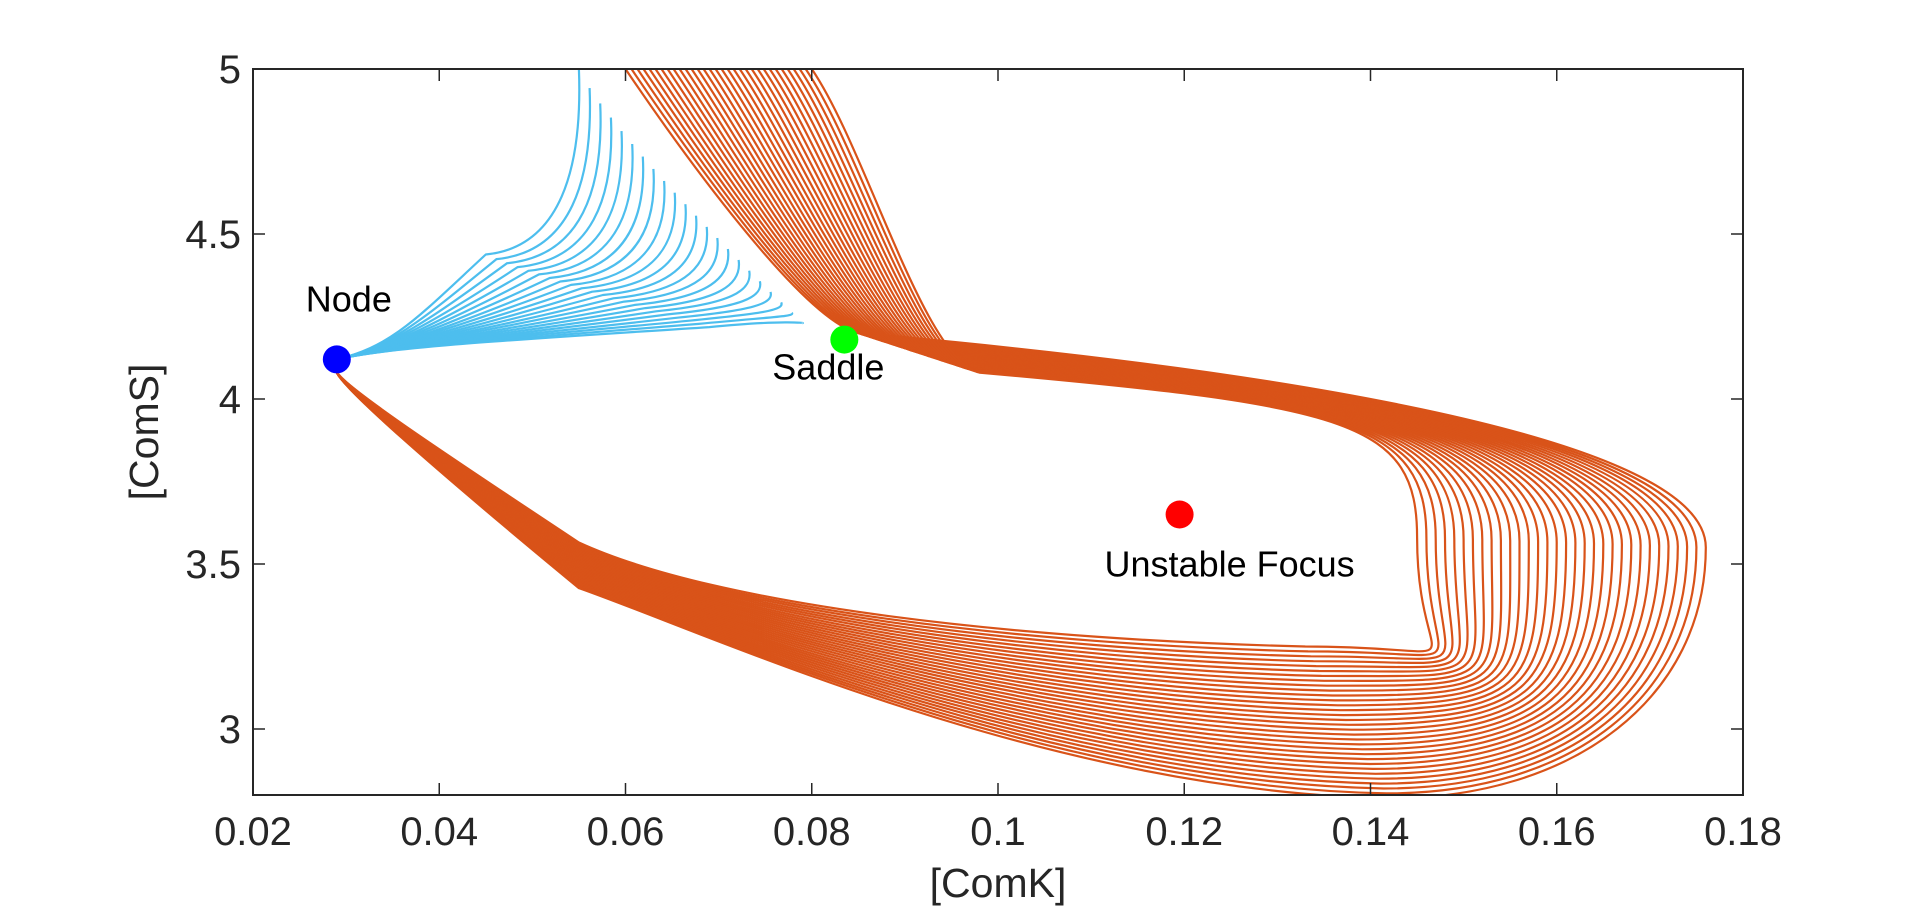 Image resolution: width=1920 pixels, height=912 pixels. Describe the element at coordinates (1230, 564) in the screenshot. I see `fixed-point-label: Unstable Focus` at that location.